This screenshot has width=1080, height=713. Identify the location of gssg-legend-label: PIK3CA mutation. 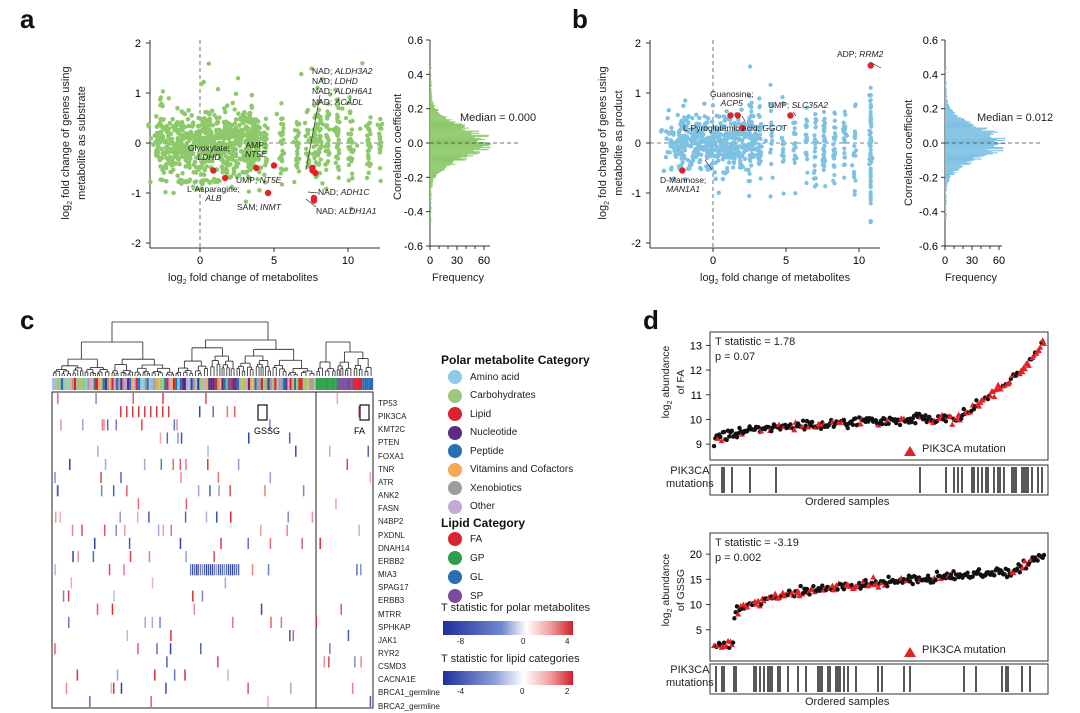
(964, 650).